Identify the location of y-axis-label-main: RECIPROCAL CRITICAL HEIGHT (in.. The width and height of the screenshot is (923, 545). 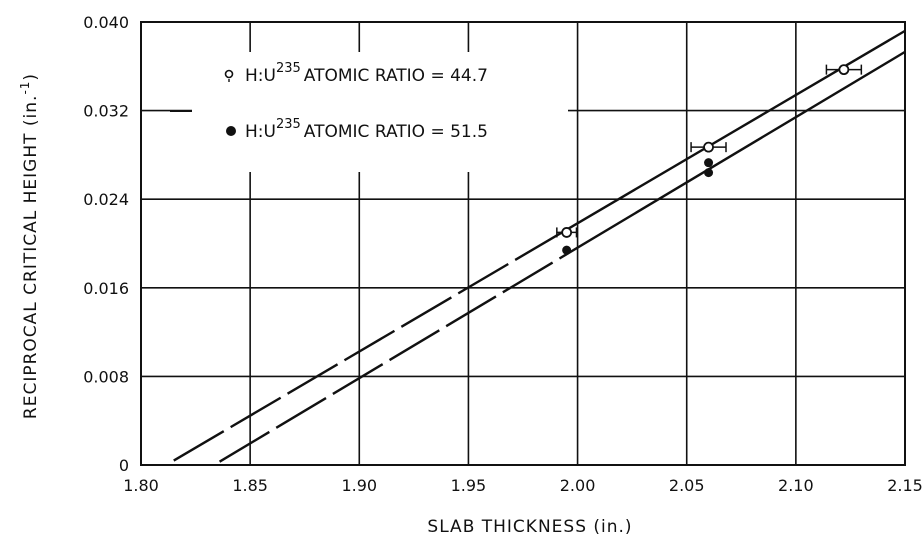
(31, 257).